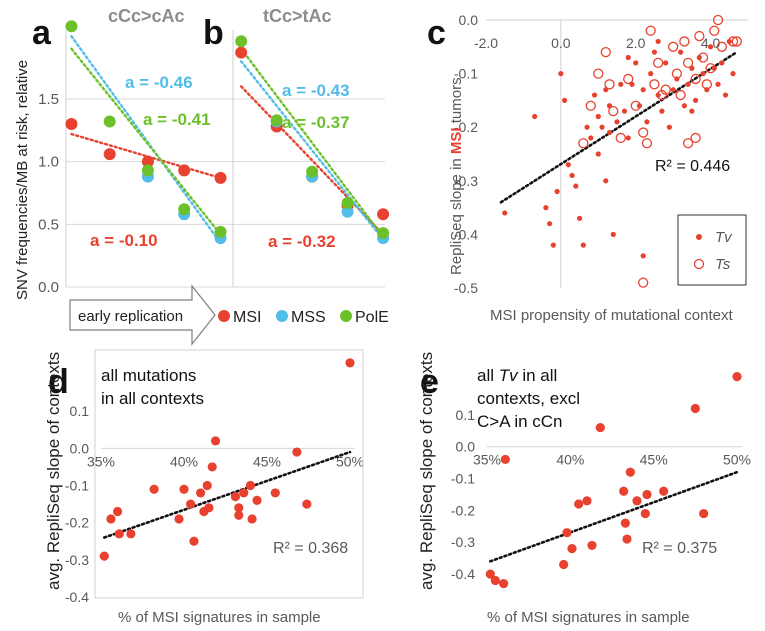  I want to click on panel-b-slope-msi: a = -0.32, so click(302, 241).